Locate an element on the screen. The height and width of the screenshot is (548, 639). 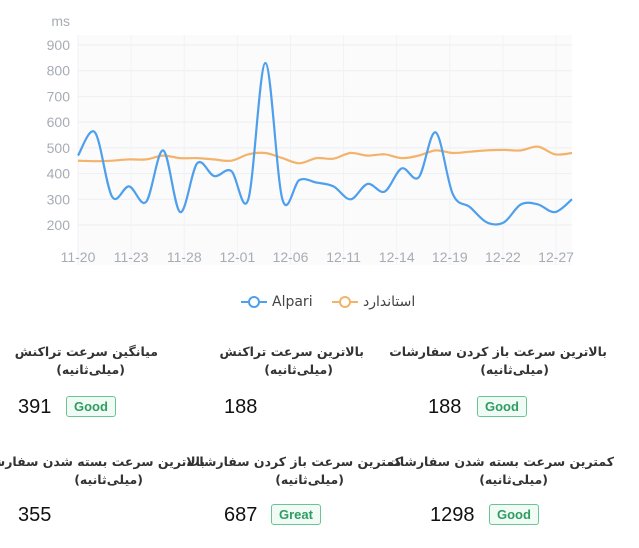
y-tick-label: 600 is located at coordinates (59, 122).